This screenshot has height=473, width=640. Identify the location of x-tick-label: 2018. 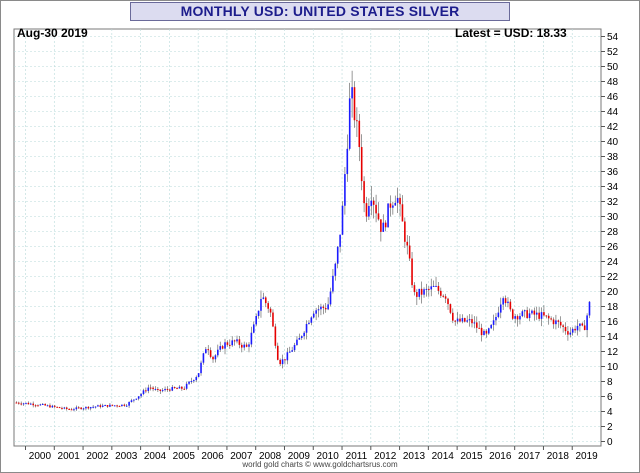
(558, 456).